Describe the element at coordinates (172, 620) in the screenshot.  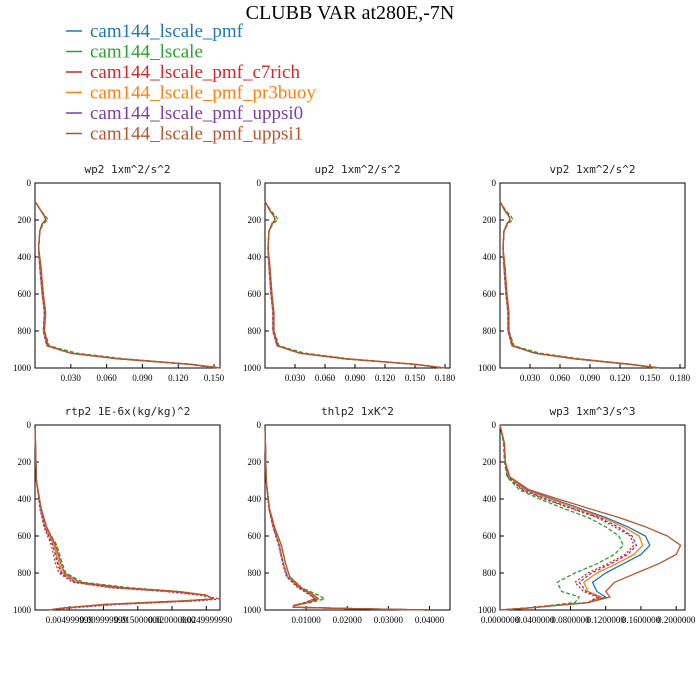
I see `x-tick-label: 0.020000000` at that location.